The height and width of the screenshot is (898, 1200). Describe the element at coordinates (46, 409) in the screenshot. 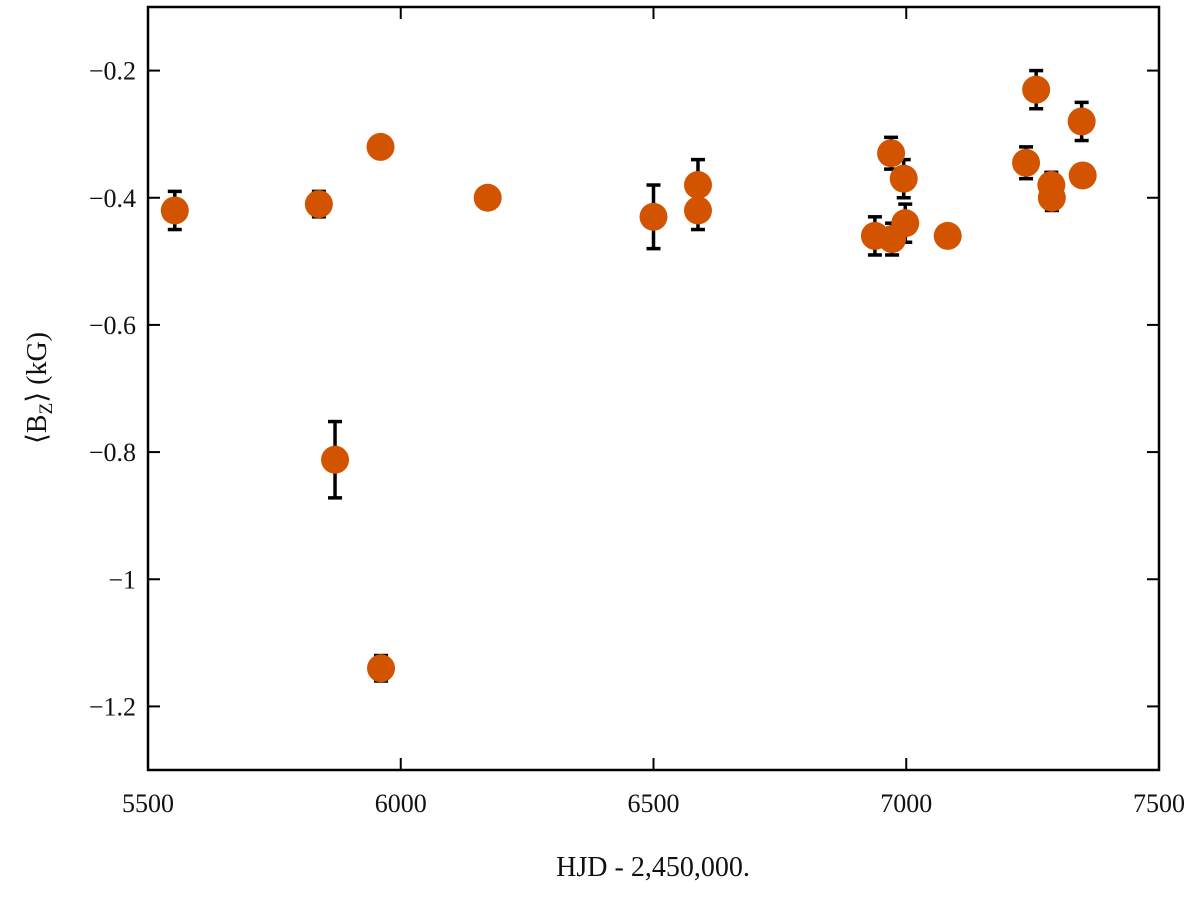

I see `y-axis-title-subscript: Z` at that location.